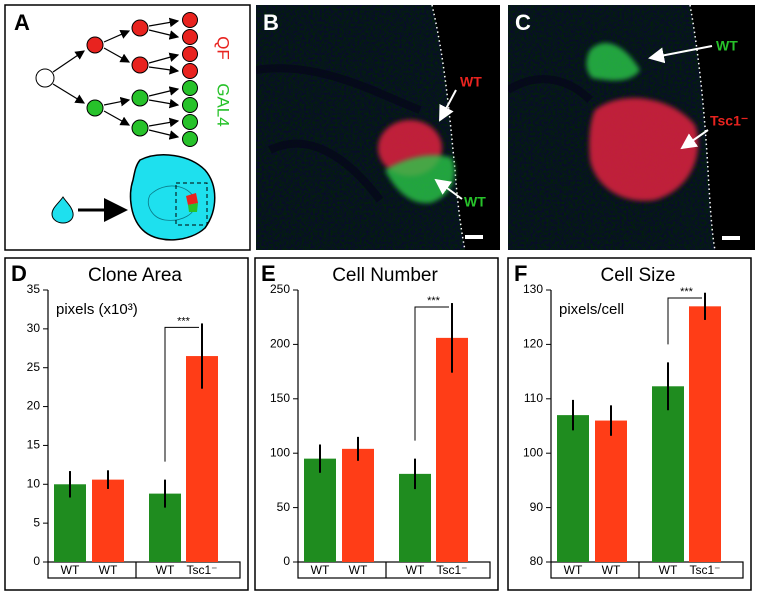 The height and width of the screenshot is (595, 760). I want to click on y-tick-label: 50, so click(284, 507).